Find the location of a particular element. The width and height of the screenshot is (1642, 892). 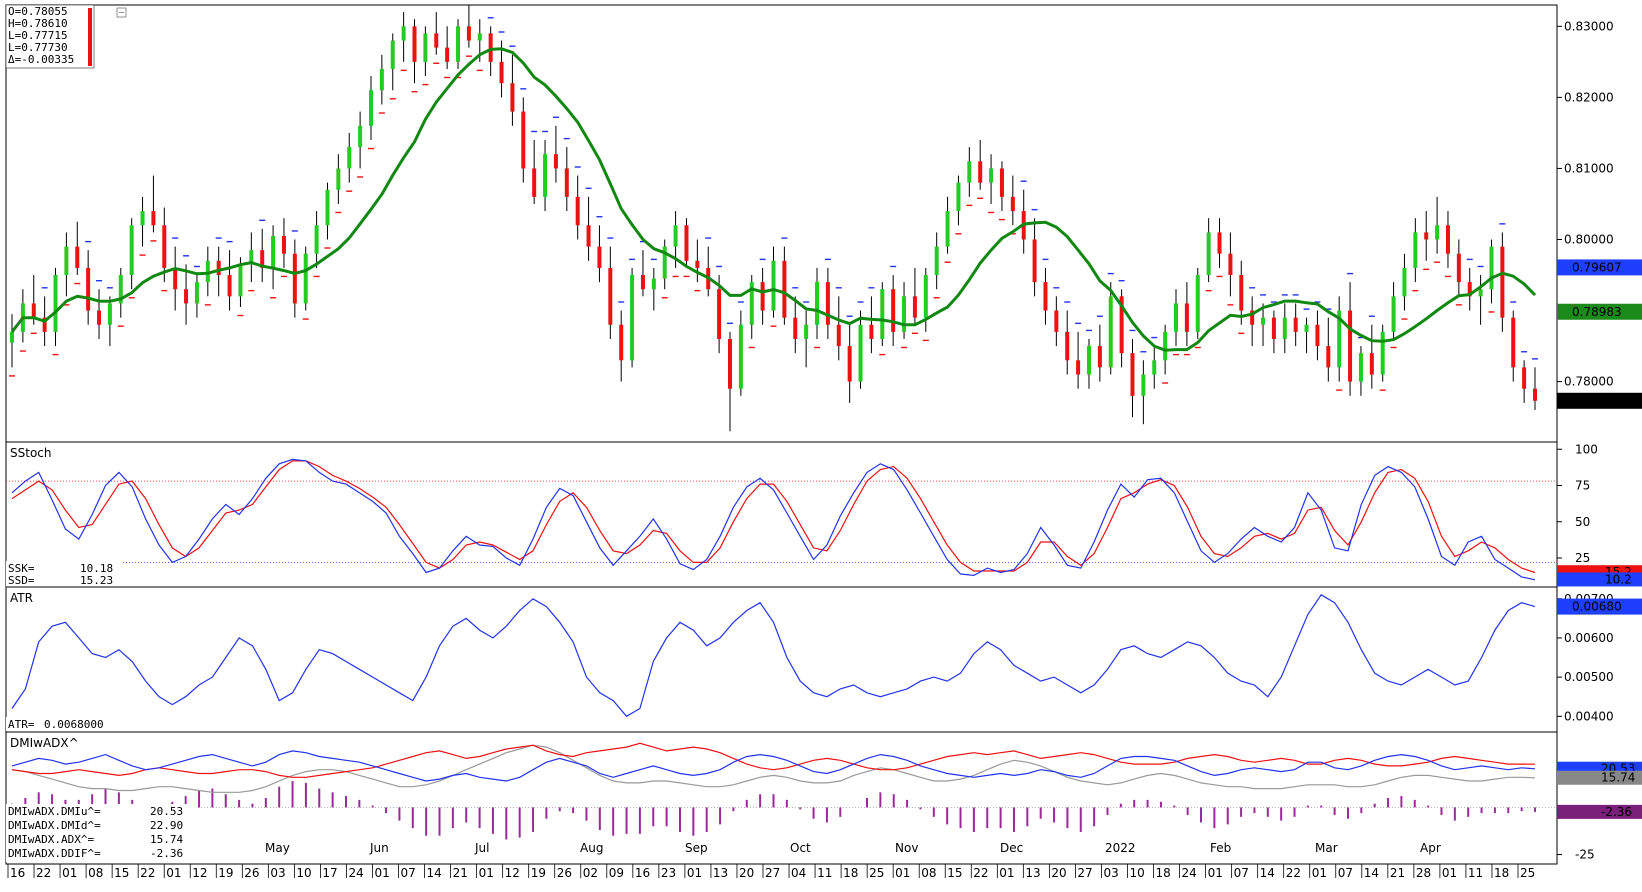

price-tick-label: 0.78000 is located at coordinates (1589, 382).